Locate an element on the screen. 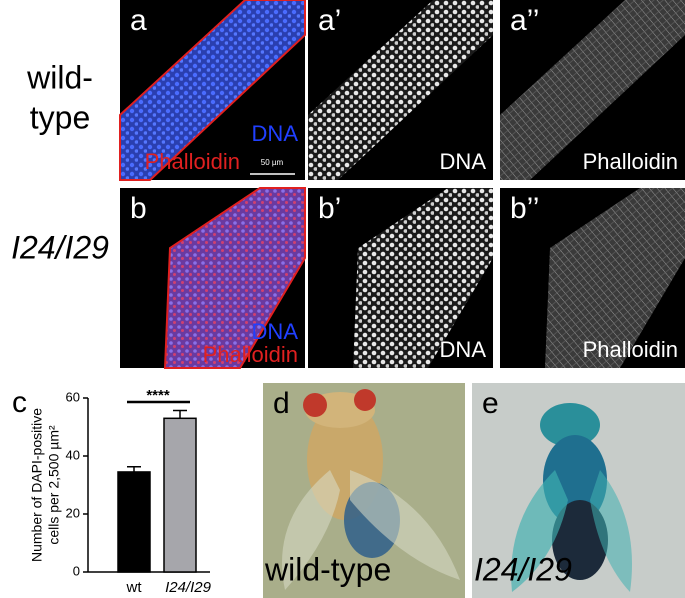 The image size is (685, 598). panel-letter: e is located at coordinates (490, 403).